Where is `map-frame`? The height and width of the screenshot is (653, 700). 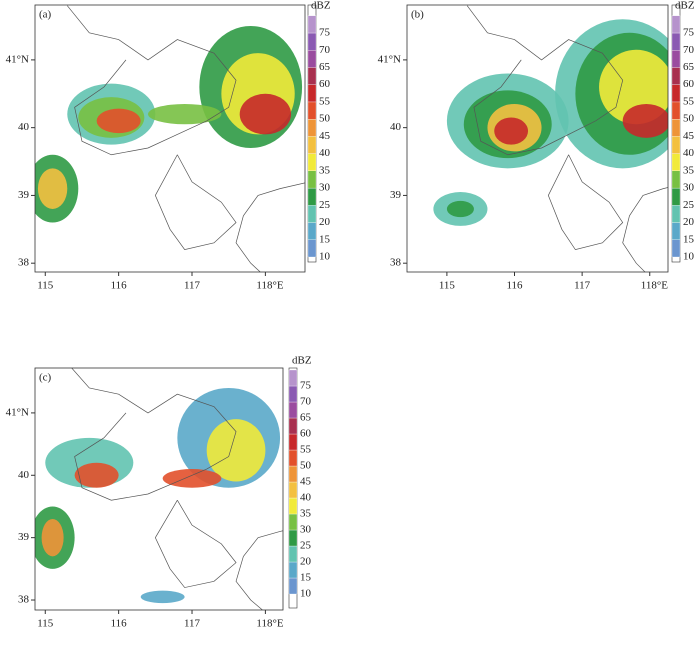
map-frame is located at coordinates (159, 489).